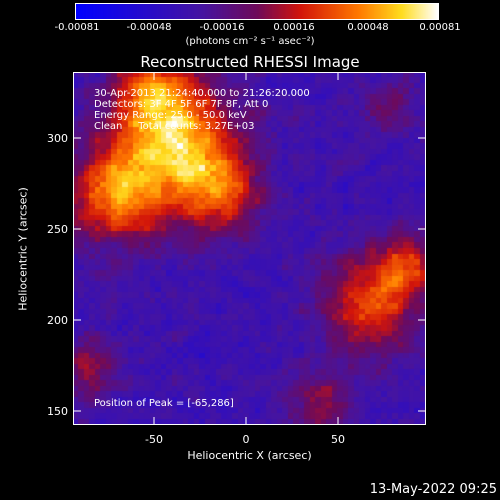  What do you see at coordinates (164, 403) in the screenshot?
I see `peak-position-label: Position of Peak = [-65,286]` at bounding box center [164, 403].